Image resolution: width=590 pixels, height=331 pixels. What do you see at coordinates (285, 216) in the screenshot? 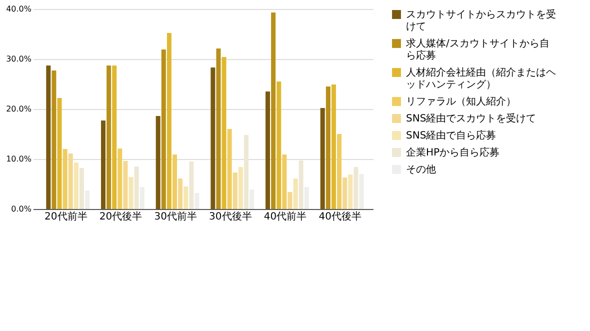
I see `x-tick-label: 40代前半` at bounding box center [285, 216].